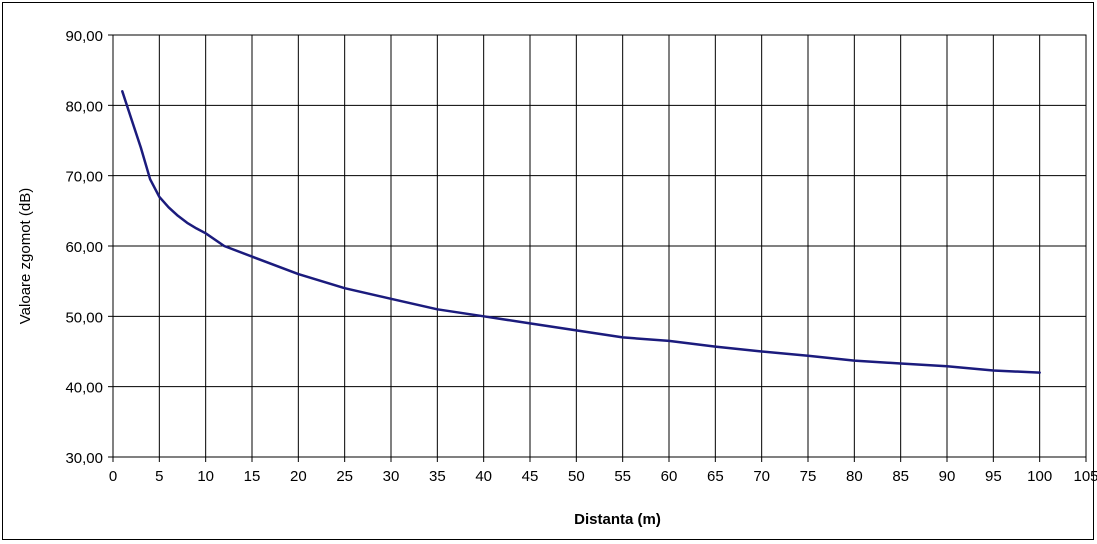 This screenshot has height=544, width=1097. Describe the element at coordinates (1085, 476) in the screenshot. I see `x-tick-label: 105` at that location.